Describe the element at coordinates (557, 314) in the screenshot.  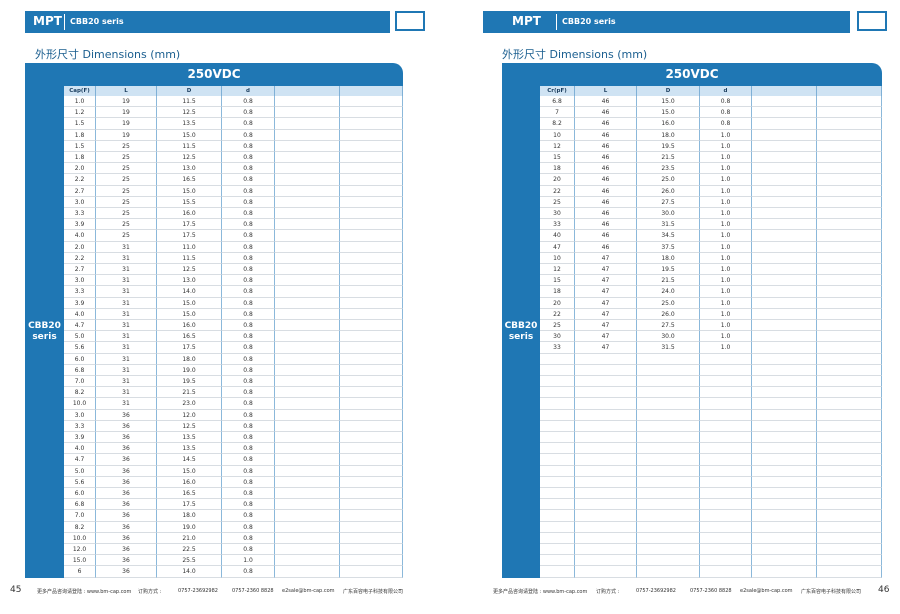
I see `table-cell: 22` at that location.